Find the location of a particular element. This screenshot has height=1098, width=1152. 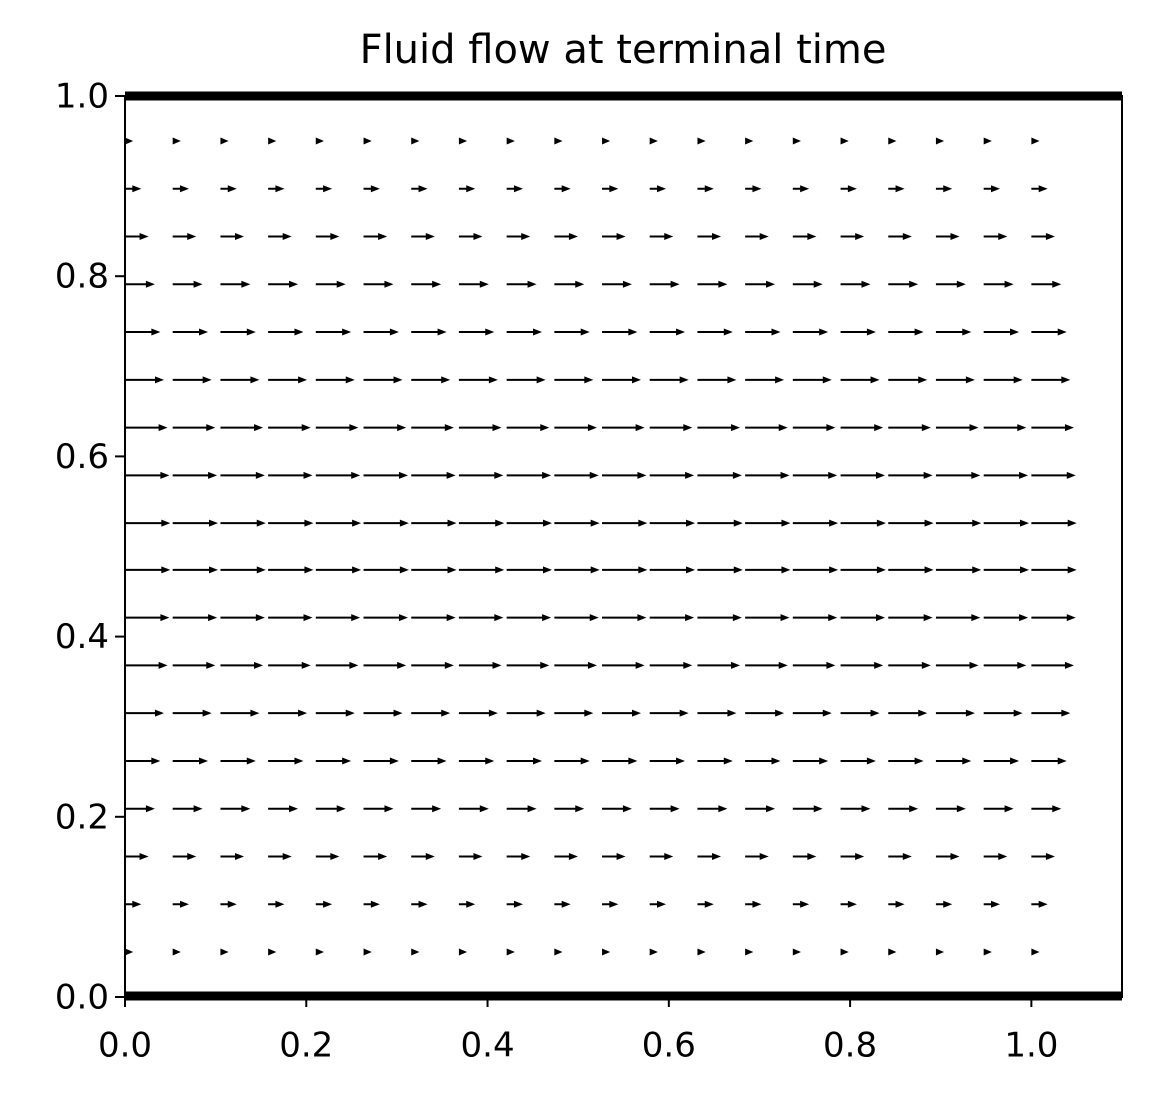

chart-title: Fluid flow at terminal time is located at coordinates (623, 50).